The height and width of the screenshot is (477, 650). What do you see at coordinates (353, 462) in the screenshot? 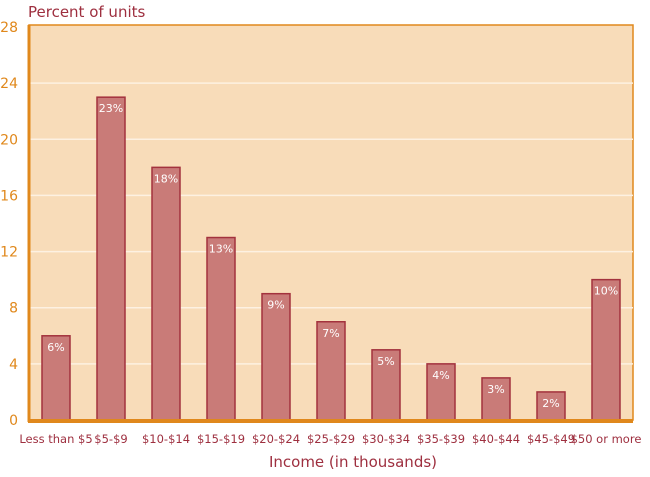
I see `x-axis-title: Income (in thousands)` at bounding box center [353, 462].